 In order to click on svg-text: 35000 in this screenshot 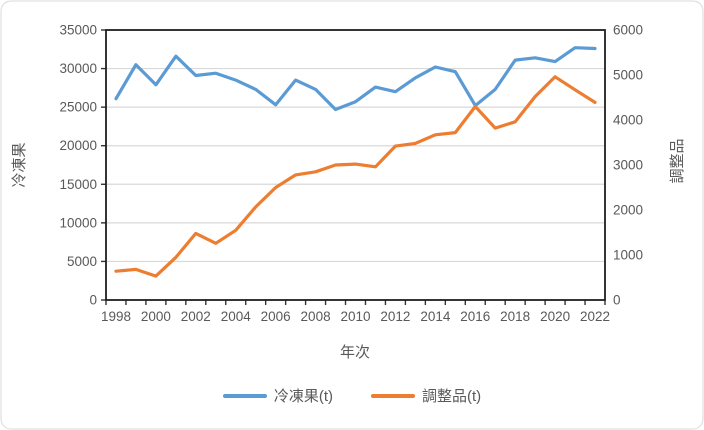, I will do `click(78, 30)`.